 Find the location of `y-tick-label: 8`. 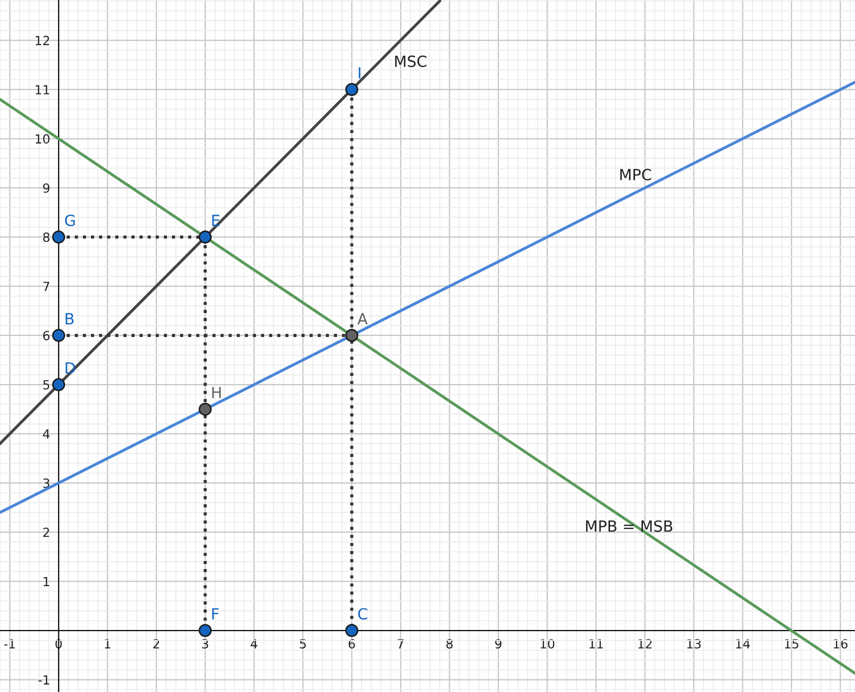

y-tick-label: 8 is located at coordinates (46, 237).